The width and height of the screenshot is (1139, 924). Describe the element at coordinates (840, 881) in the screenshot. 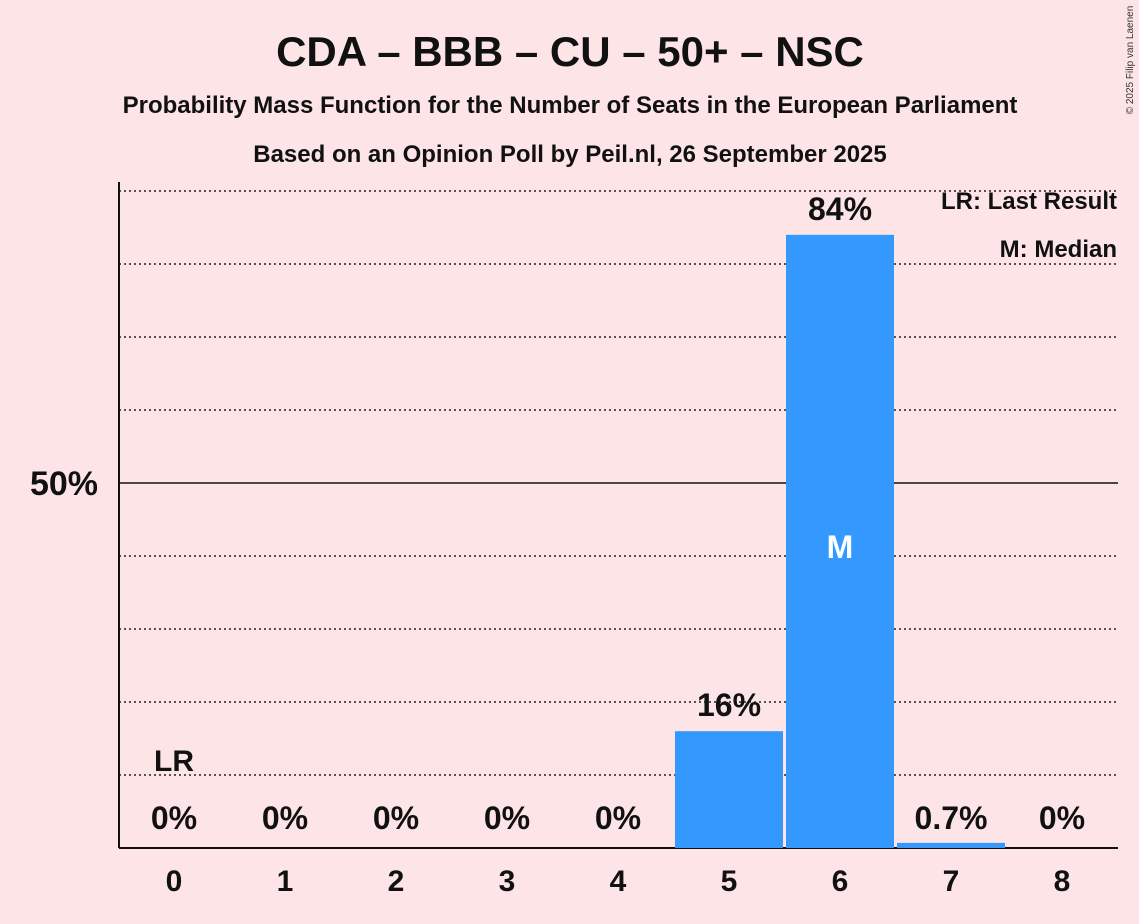

I see `x-tick-label: 6` at that location.